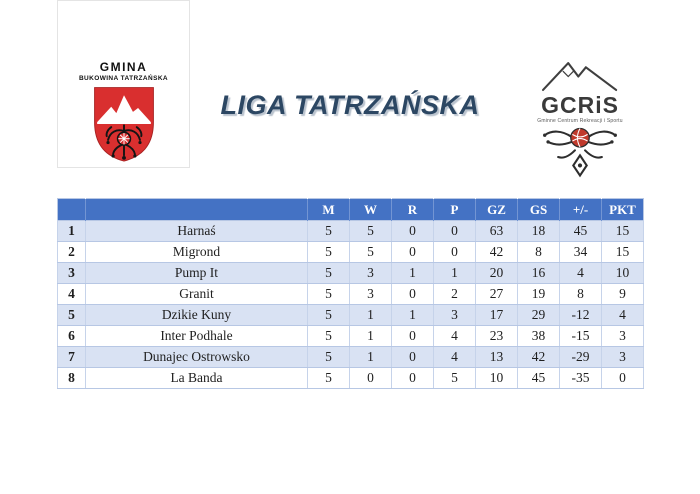 The height and width of the screenshot is (494, 700). Describe the element at coordinates (71, 231) in the screenshot. I see `rank-cell: 1` at that location.